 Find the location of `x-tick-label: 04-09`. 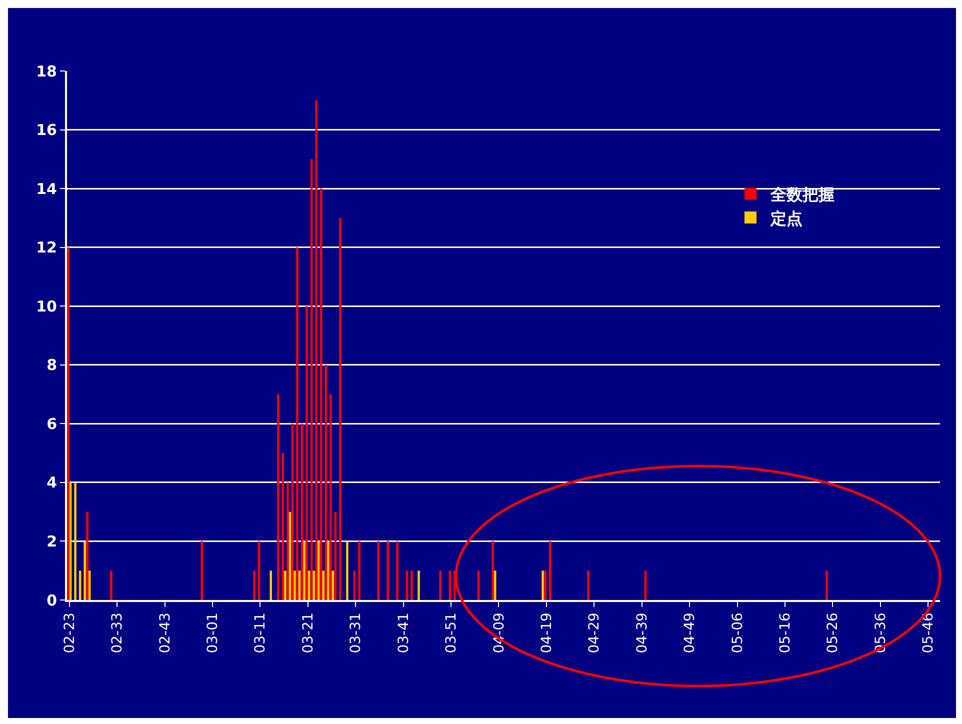

x-tick-label: 04-09 is located at coordinates (499, 633).